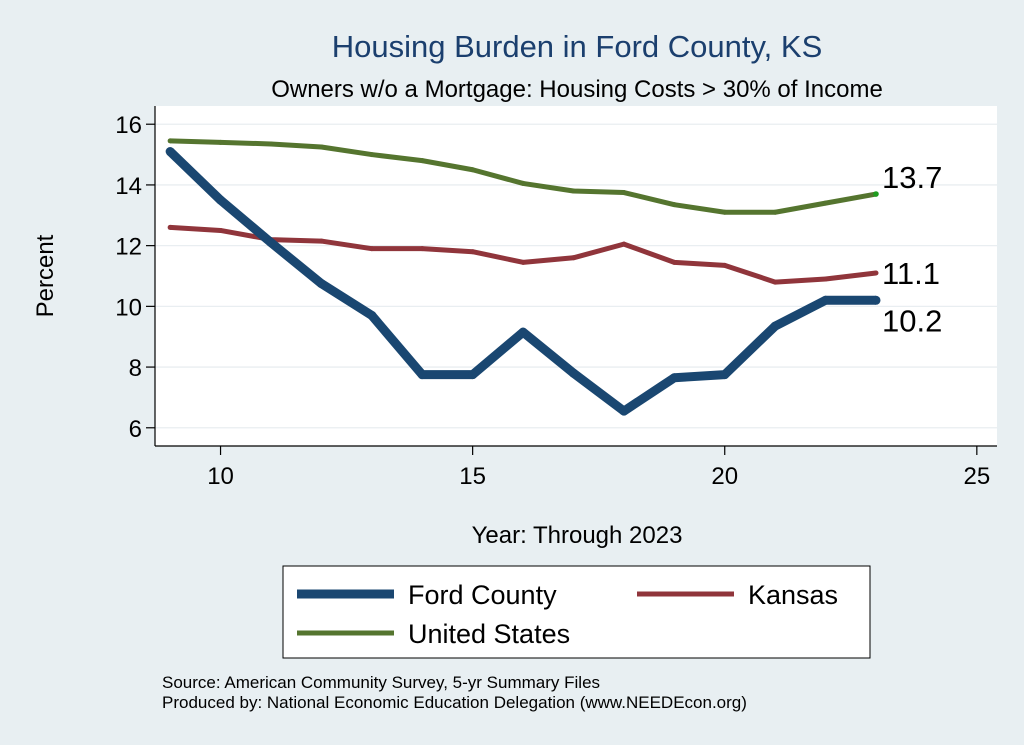 Image resolution: width=1024 pixels, height=745 pixels. Describe the element at coordinates (128, 125) in the screenshot. I see `y-tick-label: 16` at that location.